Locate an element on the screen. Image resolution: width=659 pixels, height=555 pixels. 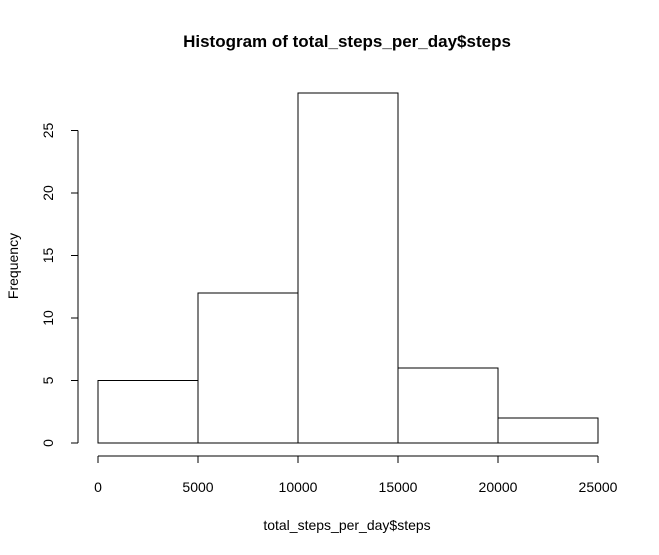
y-tick-label-3: 15 is located at coordinates (48, 256).